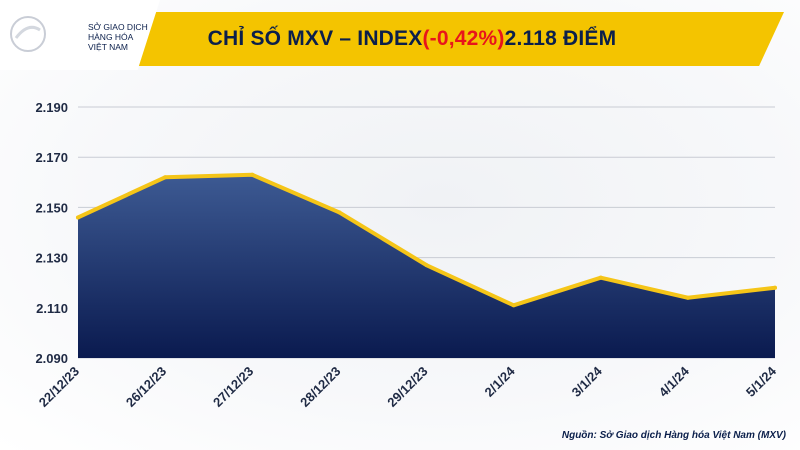 This screenshot has height=450, width=800. What do you see at coordinates (560, 38) in the screenshot?
I see `title-suffix: 2.118 ĐIỂM` at bounding box center [560, 38].